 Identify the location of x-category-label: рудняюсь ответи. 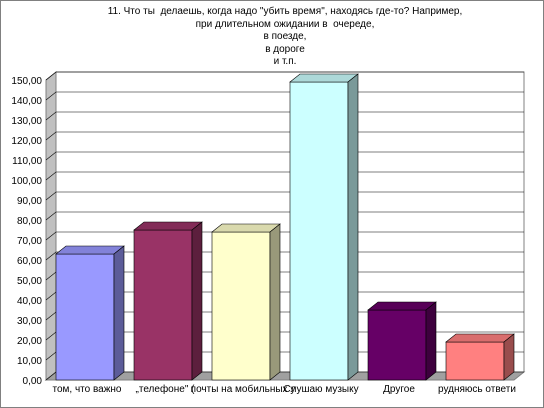
(477, 389).